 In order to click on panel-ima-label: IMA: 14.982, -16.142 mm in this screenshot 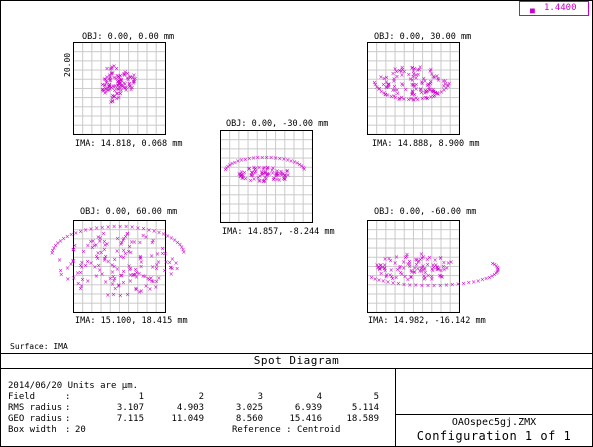, I will do `click(427, 321)`.